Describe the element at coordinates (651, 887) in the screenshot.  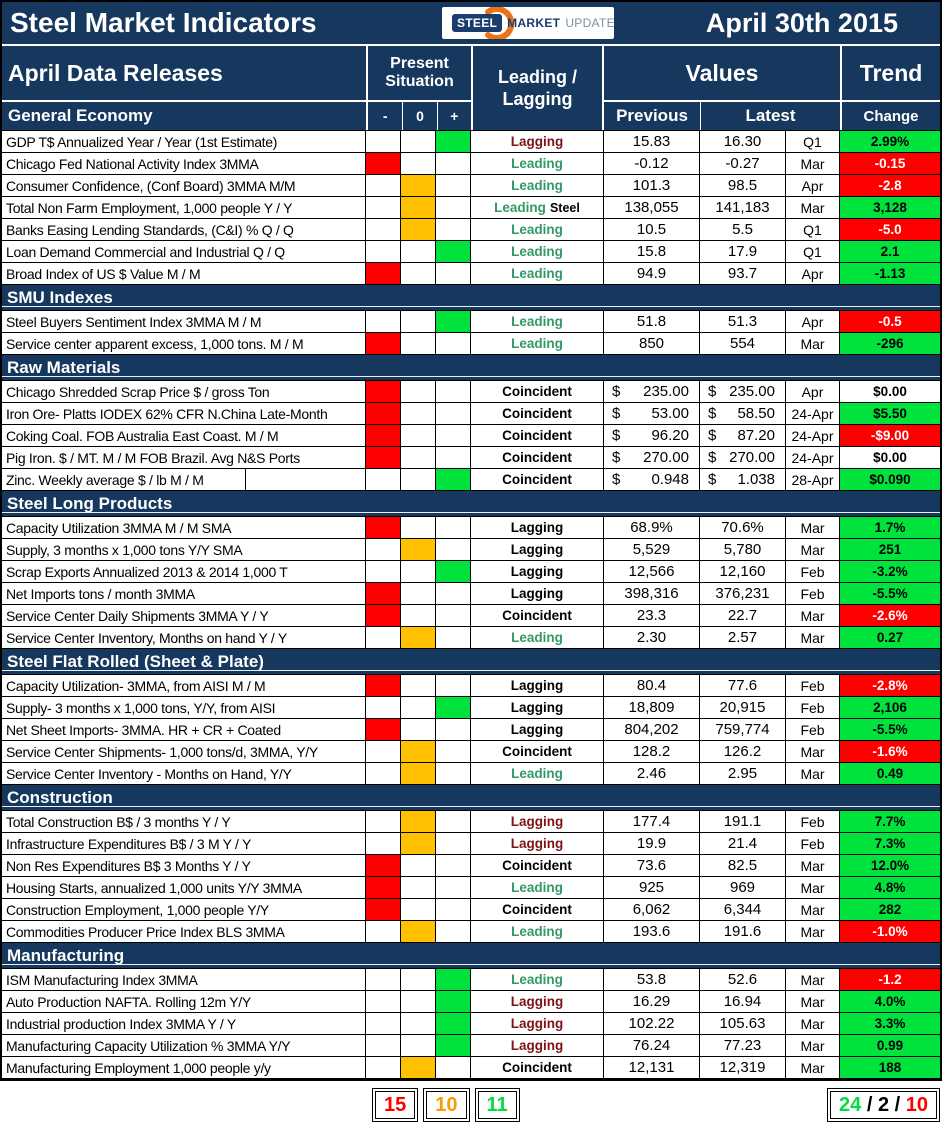
I see `value-number: 925` at that location.